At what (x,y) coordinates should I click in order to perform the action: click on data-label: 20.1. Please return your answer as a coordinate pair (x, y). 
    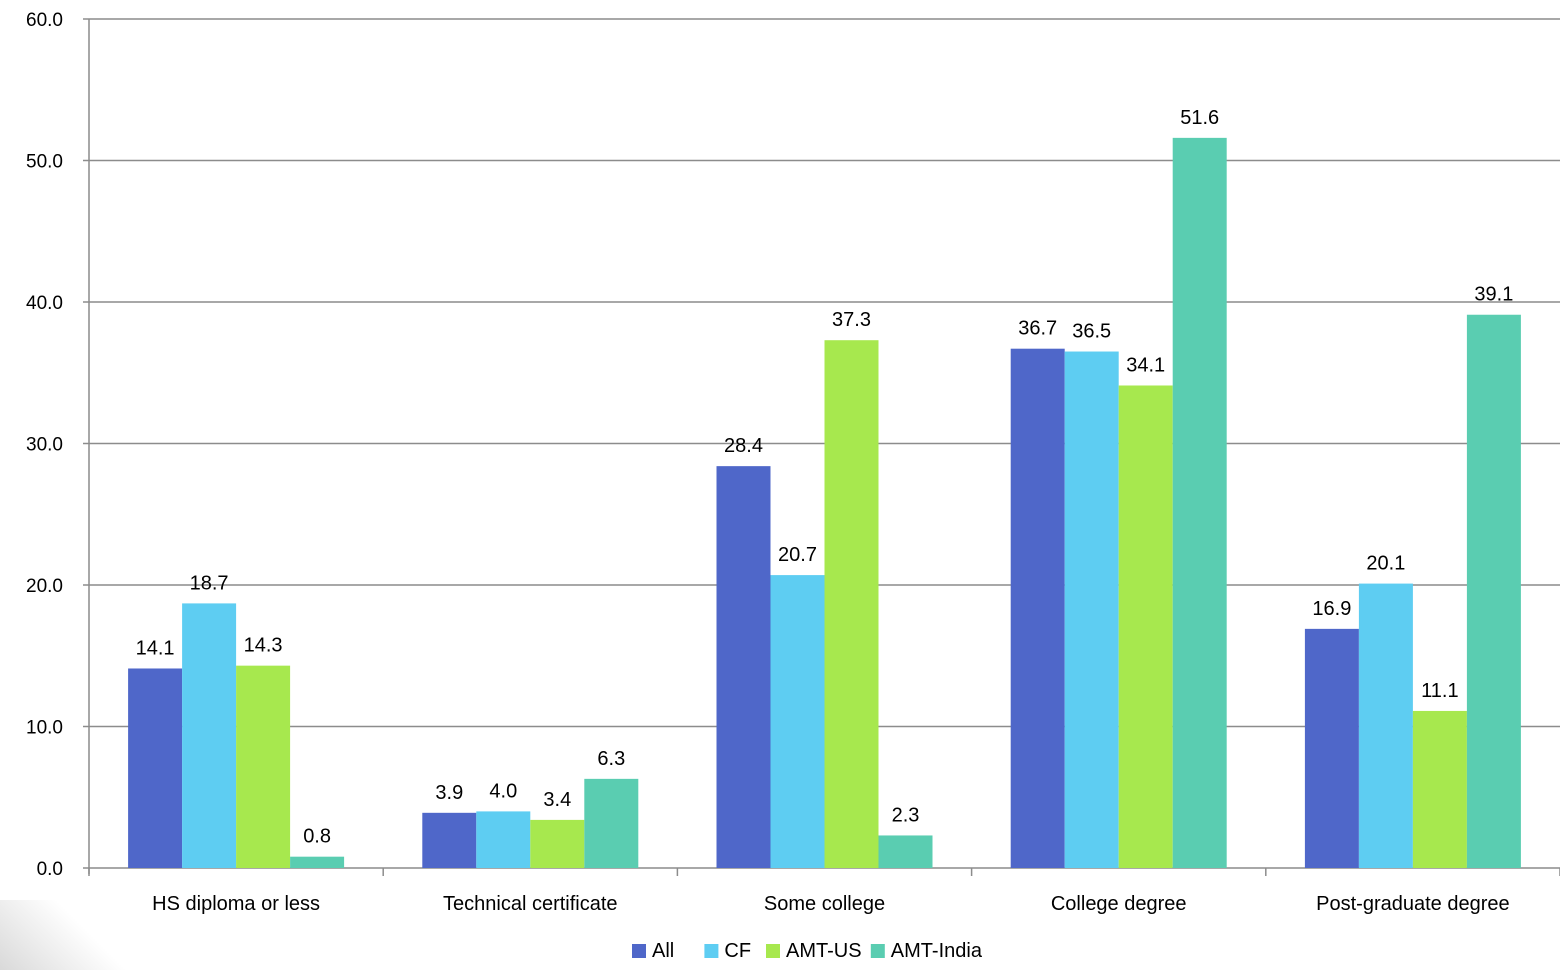
    Looking at the image, I should click on (1385, 564).